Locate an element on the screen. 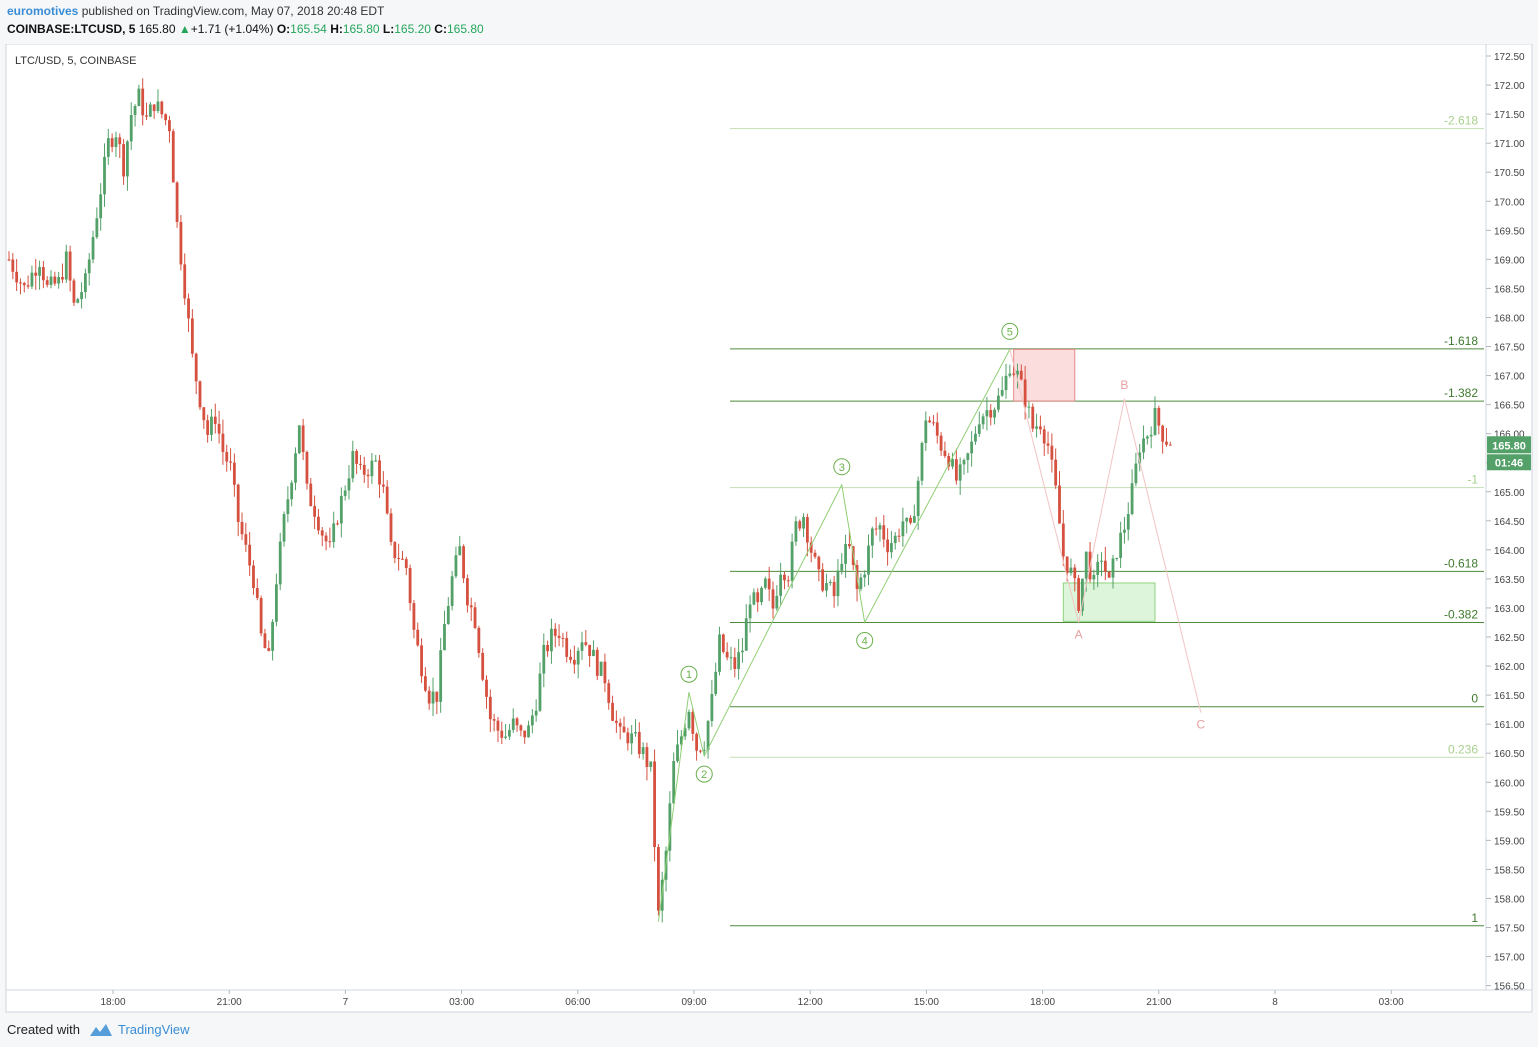 The image size is (1538, 1047). time-tick-label: 03:00 is located at coordinates (461, 1002).